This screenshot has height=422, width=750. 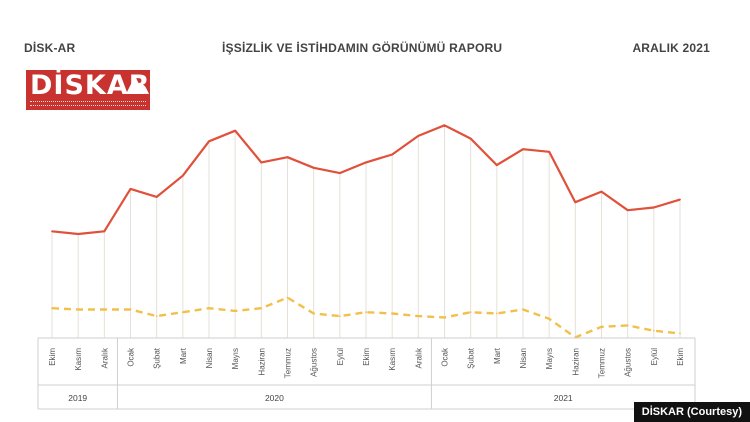 I want to click on report-date: ARALIK 2021, so click(x=671, y=48).